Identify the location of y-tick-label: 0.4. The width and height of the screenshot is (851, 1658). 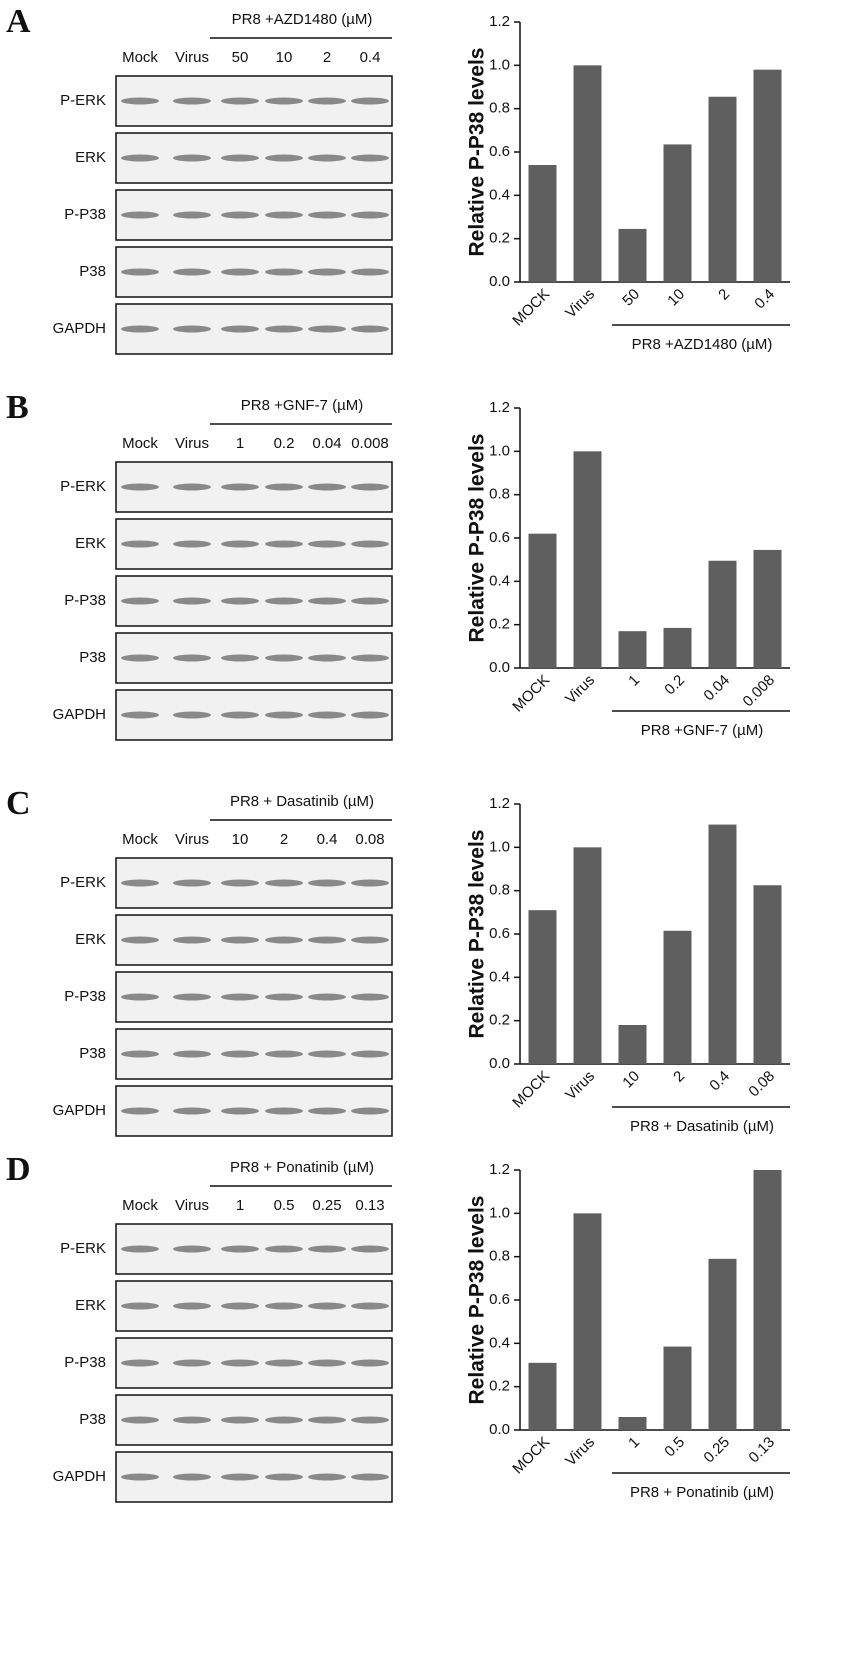
(499, 194).